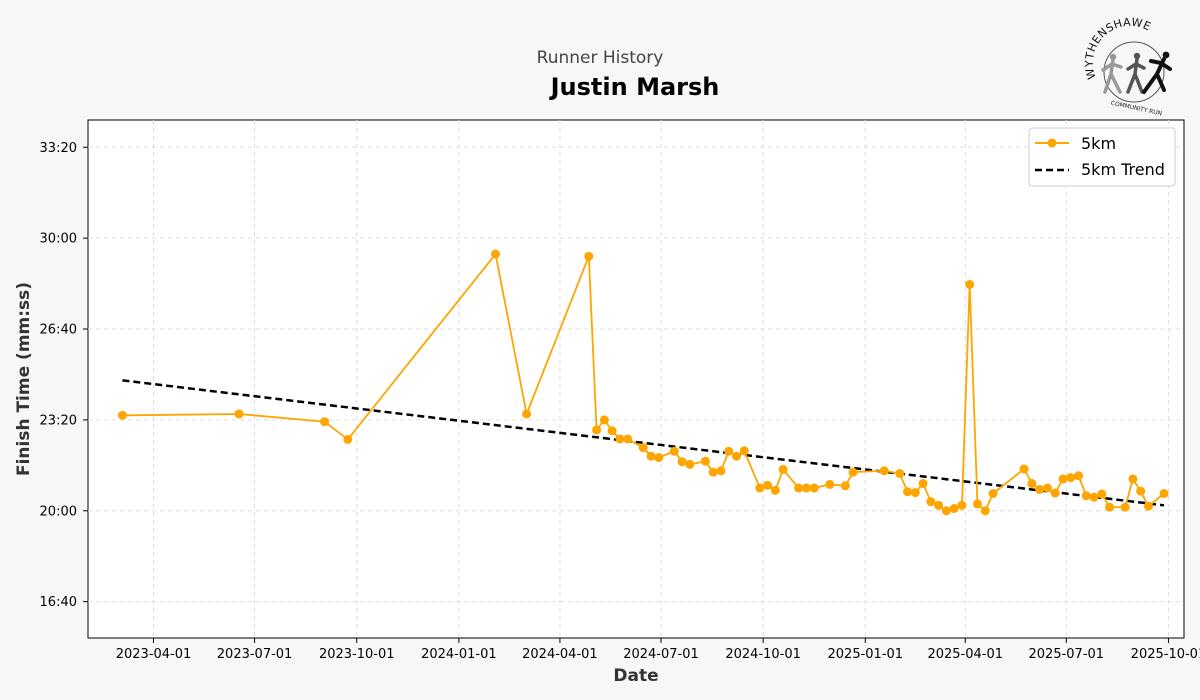 This screenshot has height=700, width=1200. Describe the element at coordinates (1098, 143) in the screenshot. I see `legend-label-5km: 5km` at that location.